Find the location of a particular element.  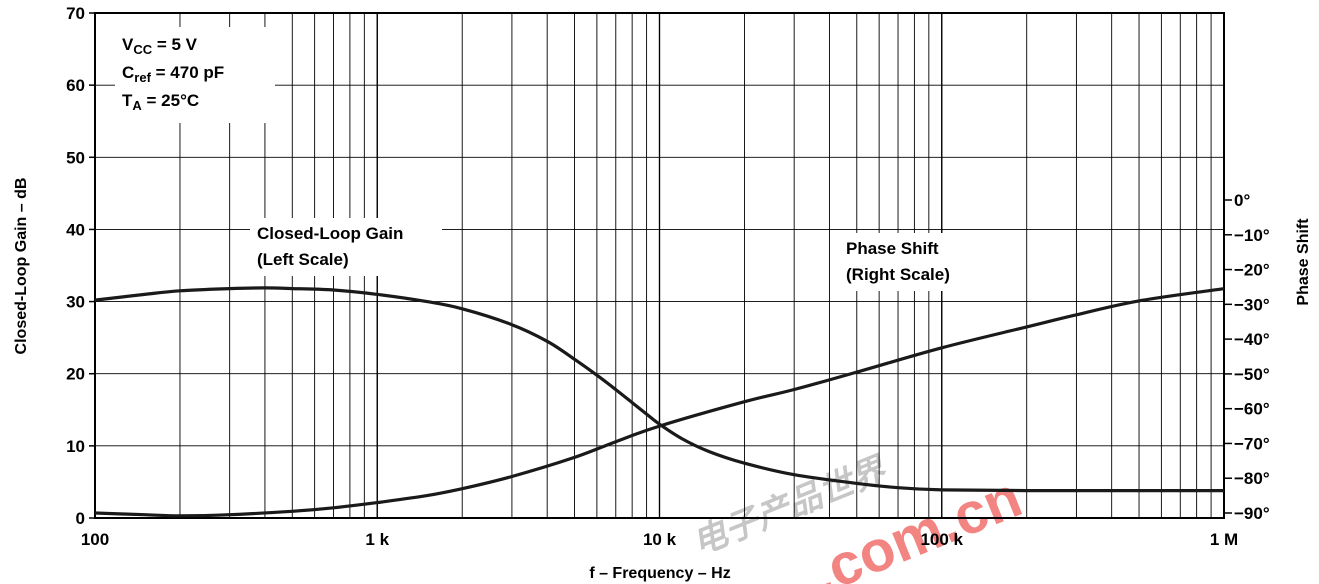

x-tick-labels: 100 1 k 10 k 100 k 1 M is located at coordinates (659, 539).